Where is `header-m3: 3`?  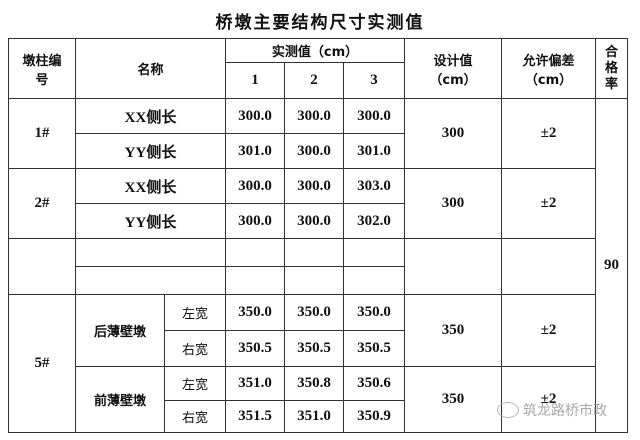
header-m3: 3 is located at coordinates (374, 80).